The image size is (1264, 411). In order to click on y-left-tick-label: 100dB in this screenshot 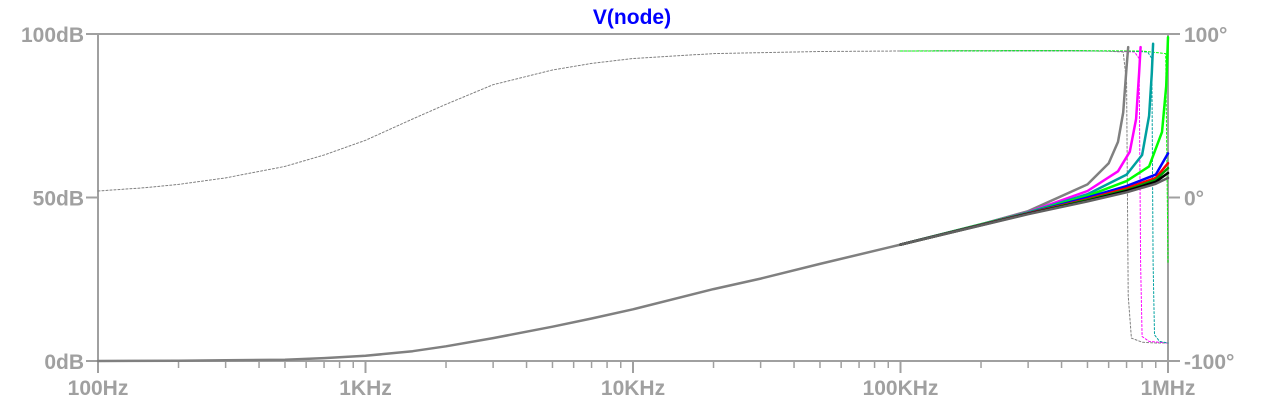, I will do `click(52, 35)`.